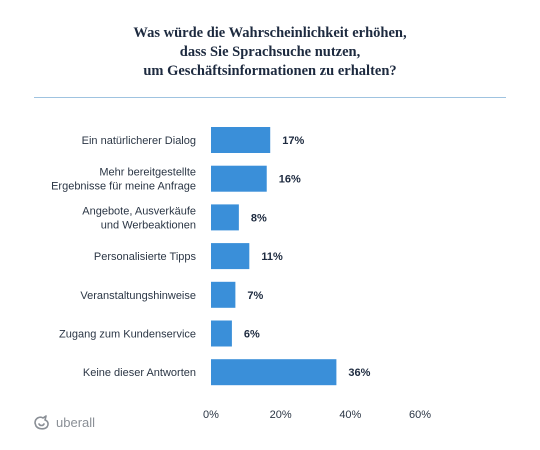 Image resolution: width=540 pixels, height=450 pixels. What do you see at coordinates (290, 180) in the screenshot?
I see `data-label: 16%` at bounding box center [290, 180].